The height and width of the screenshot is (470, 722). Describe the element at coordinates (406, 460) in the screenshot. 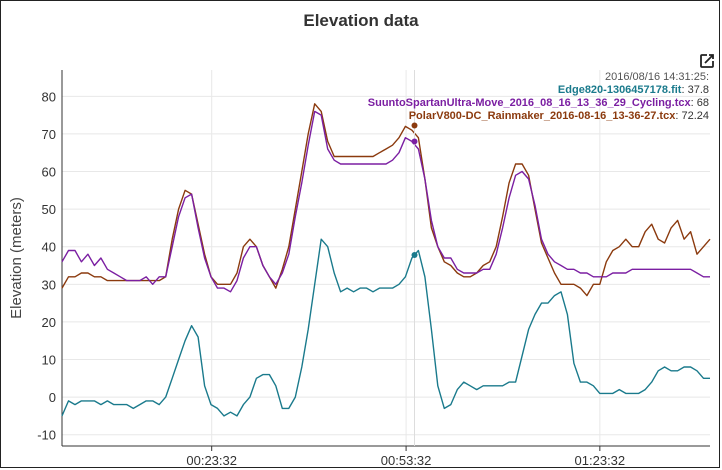

I see `x-tick-label: 00:53:32` at that location.